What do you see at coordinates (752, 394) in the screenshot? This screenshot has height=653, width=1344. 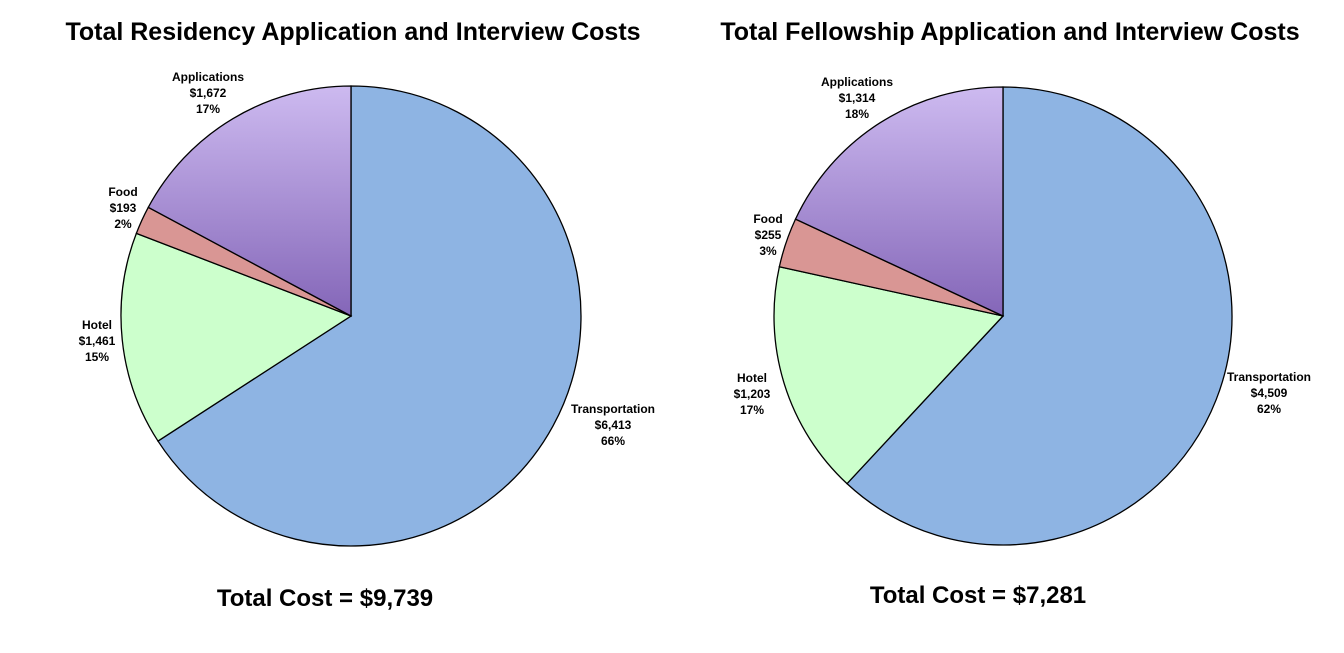 I see `slice-label-hotel: Hotel $1,203 17%` at bounding box center [752, 394].